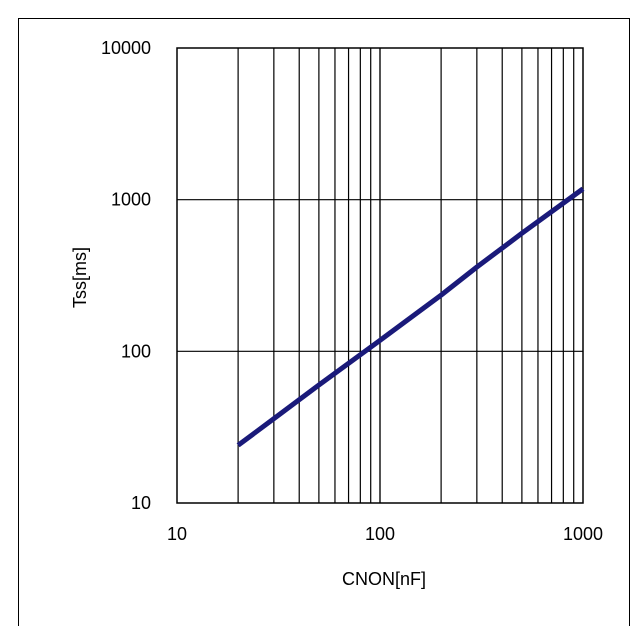 The width and height of the screenshot is (632, 626). I want to click on y-tick-label: 100, so click(136, 351).